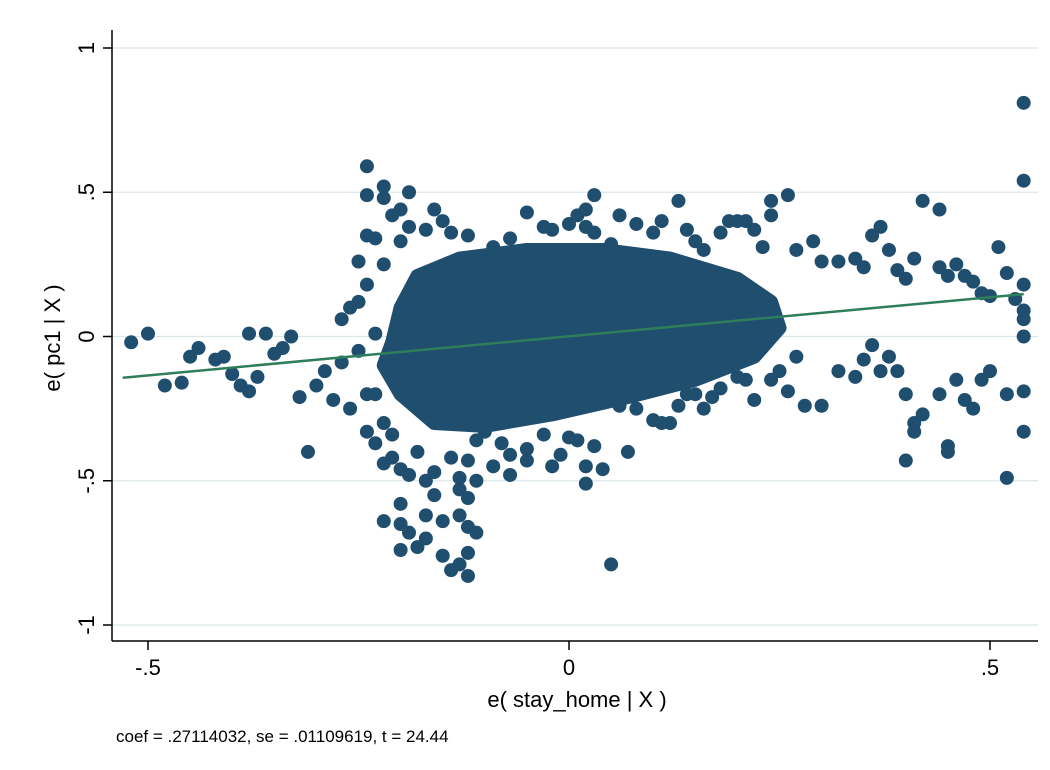 Image resolution: width=1050 pixels, height=770 pixels. I want to click on point-cloud-core, so click(581, 337).